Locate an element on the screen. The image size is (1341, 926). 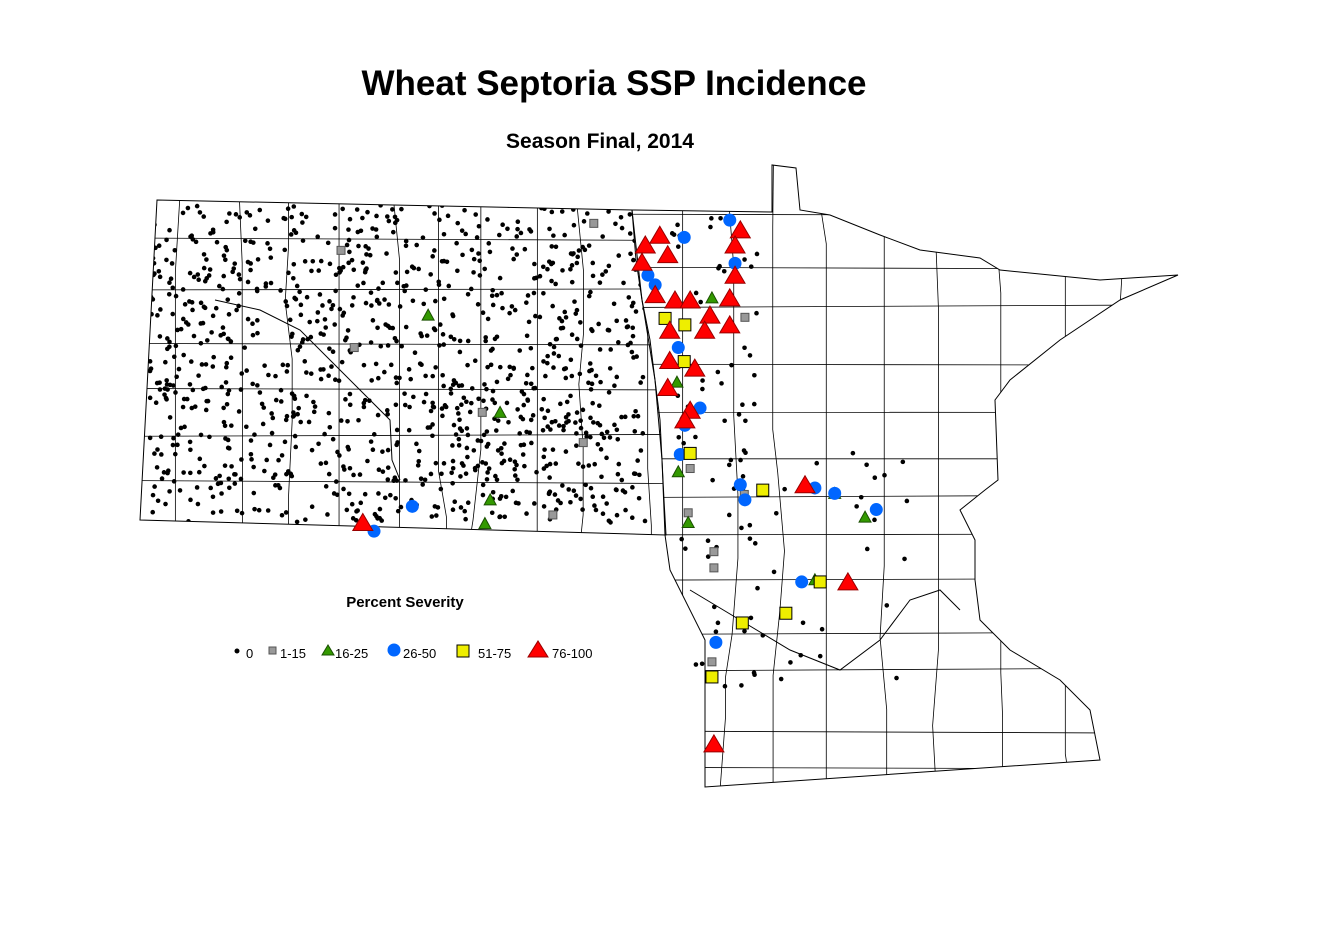
mississippi-river-boundary is located at coordinates (825, 630).